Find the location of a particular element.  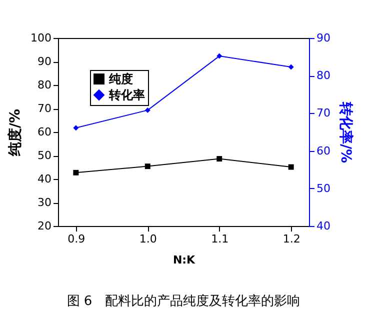

y-tick-label: 20 is located at coordinates (45, 226).